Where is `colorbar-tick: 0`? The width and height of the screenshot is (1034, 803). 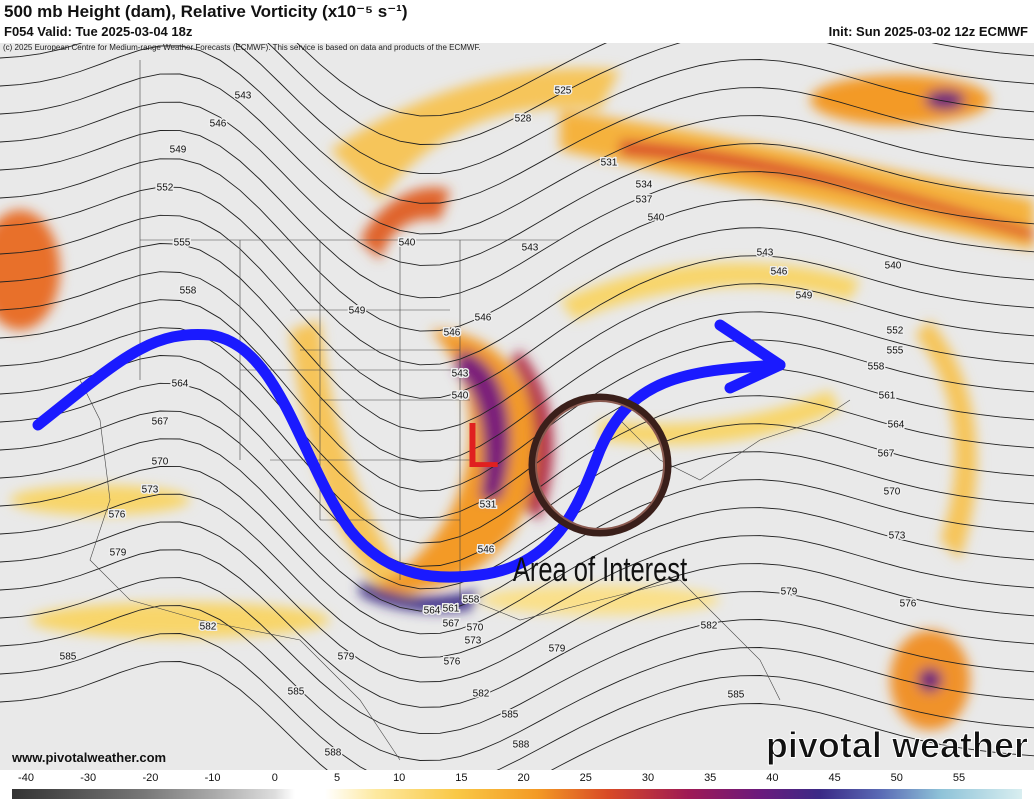
colorbar-tick: 0 is located at coordinates (274, 778).